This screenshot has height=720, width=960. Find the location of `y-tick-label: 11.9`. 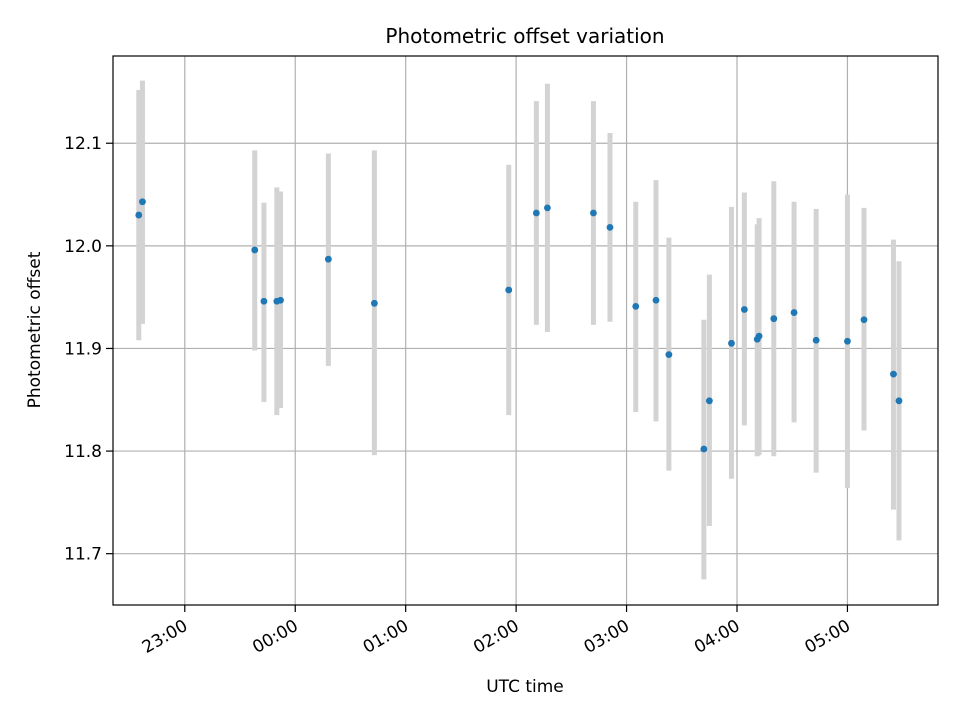

y-tick-label: 11.9 is located at coordinates (83, 349).